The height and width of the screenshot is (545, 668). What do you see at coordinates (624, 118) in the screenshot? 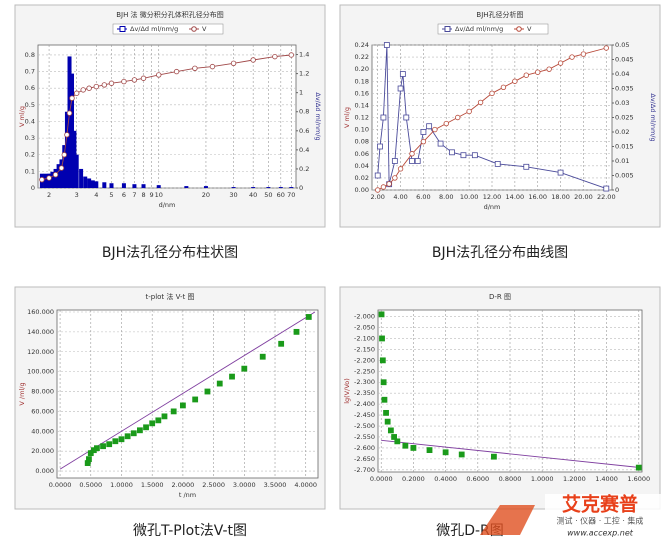
I see `y2-tick-label: 0.025` at bounding box center [624, 118].